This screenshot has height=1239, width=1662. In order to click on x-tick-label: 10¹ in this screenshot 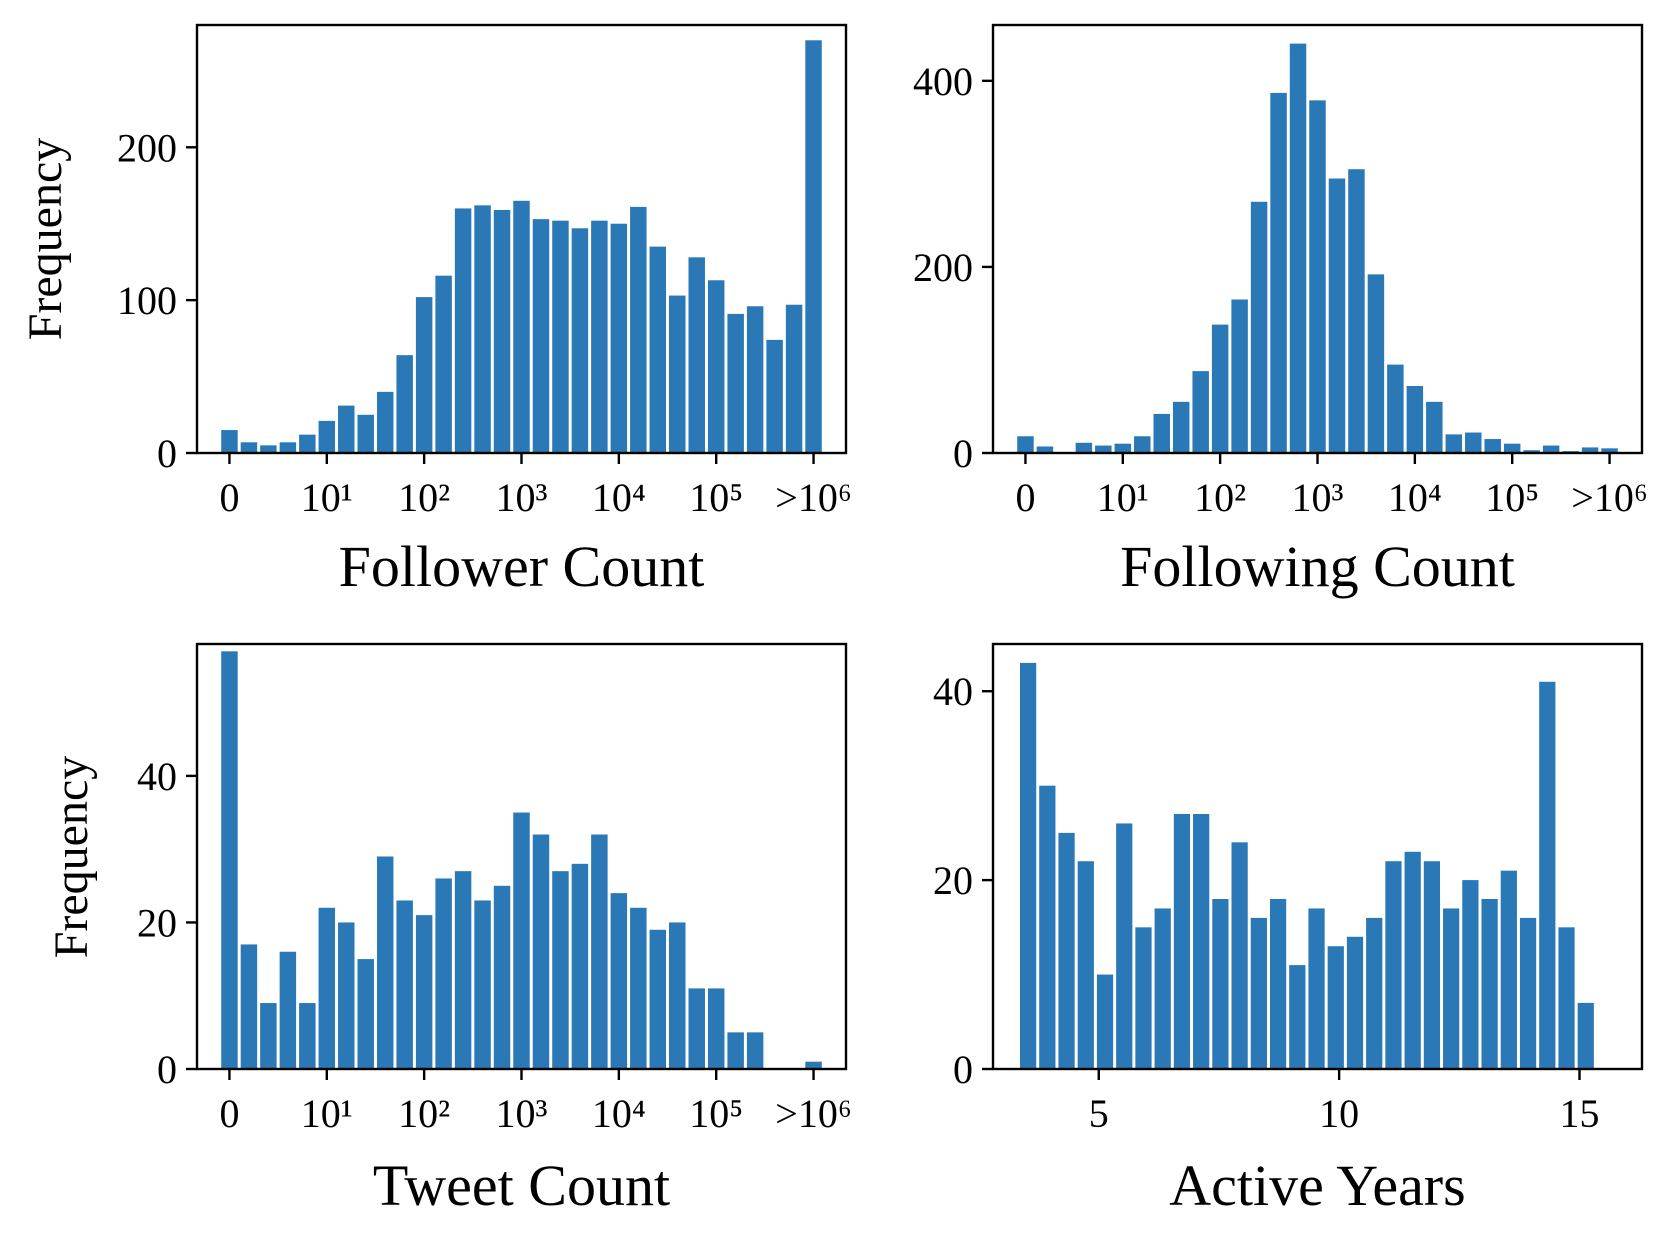, I will do `click(327, 497)`.